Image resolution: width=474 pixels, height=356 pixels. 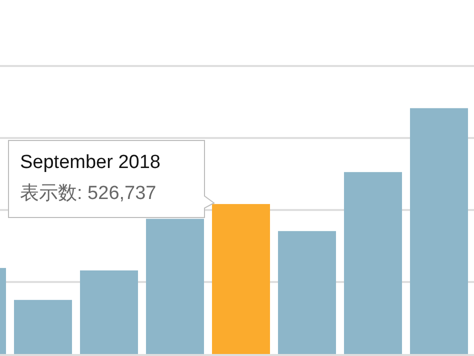 What do you see at coordinates (88, 193) in the screenshot?
I see `annotation: 表示数: 526,737` at bounding box center [88, 193].